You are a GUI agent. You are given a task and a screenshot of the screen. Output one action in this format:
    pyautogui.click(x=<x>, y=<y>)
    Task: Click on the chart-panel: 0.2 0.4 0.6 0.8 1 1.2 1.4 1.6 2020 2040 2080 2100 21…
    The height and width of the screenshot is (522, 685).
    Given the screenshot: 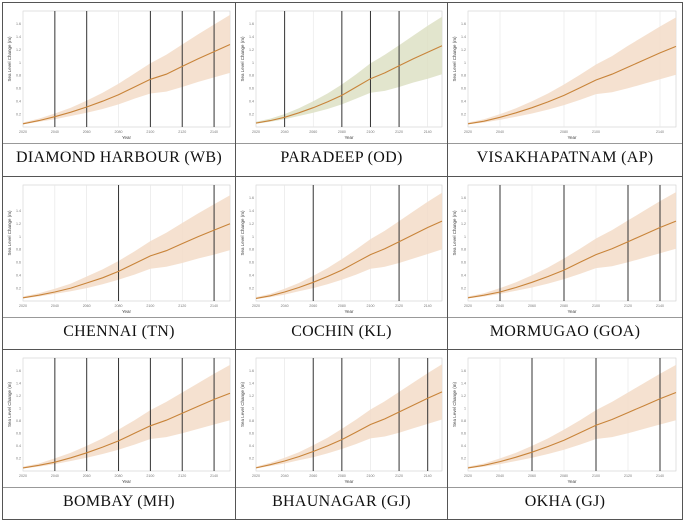 What is the action you would take?
    pyautogui.click(x=565, y=90)
    